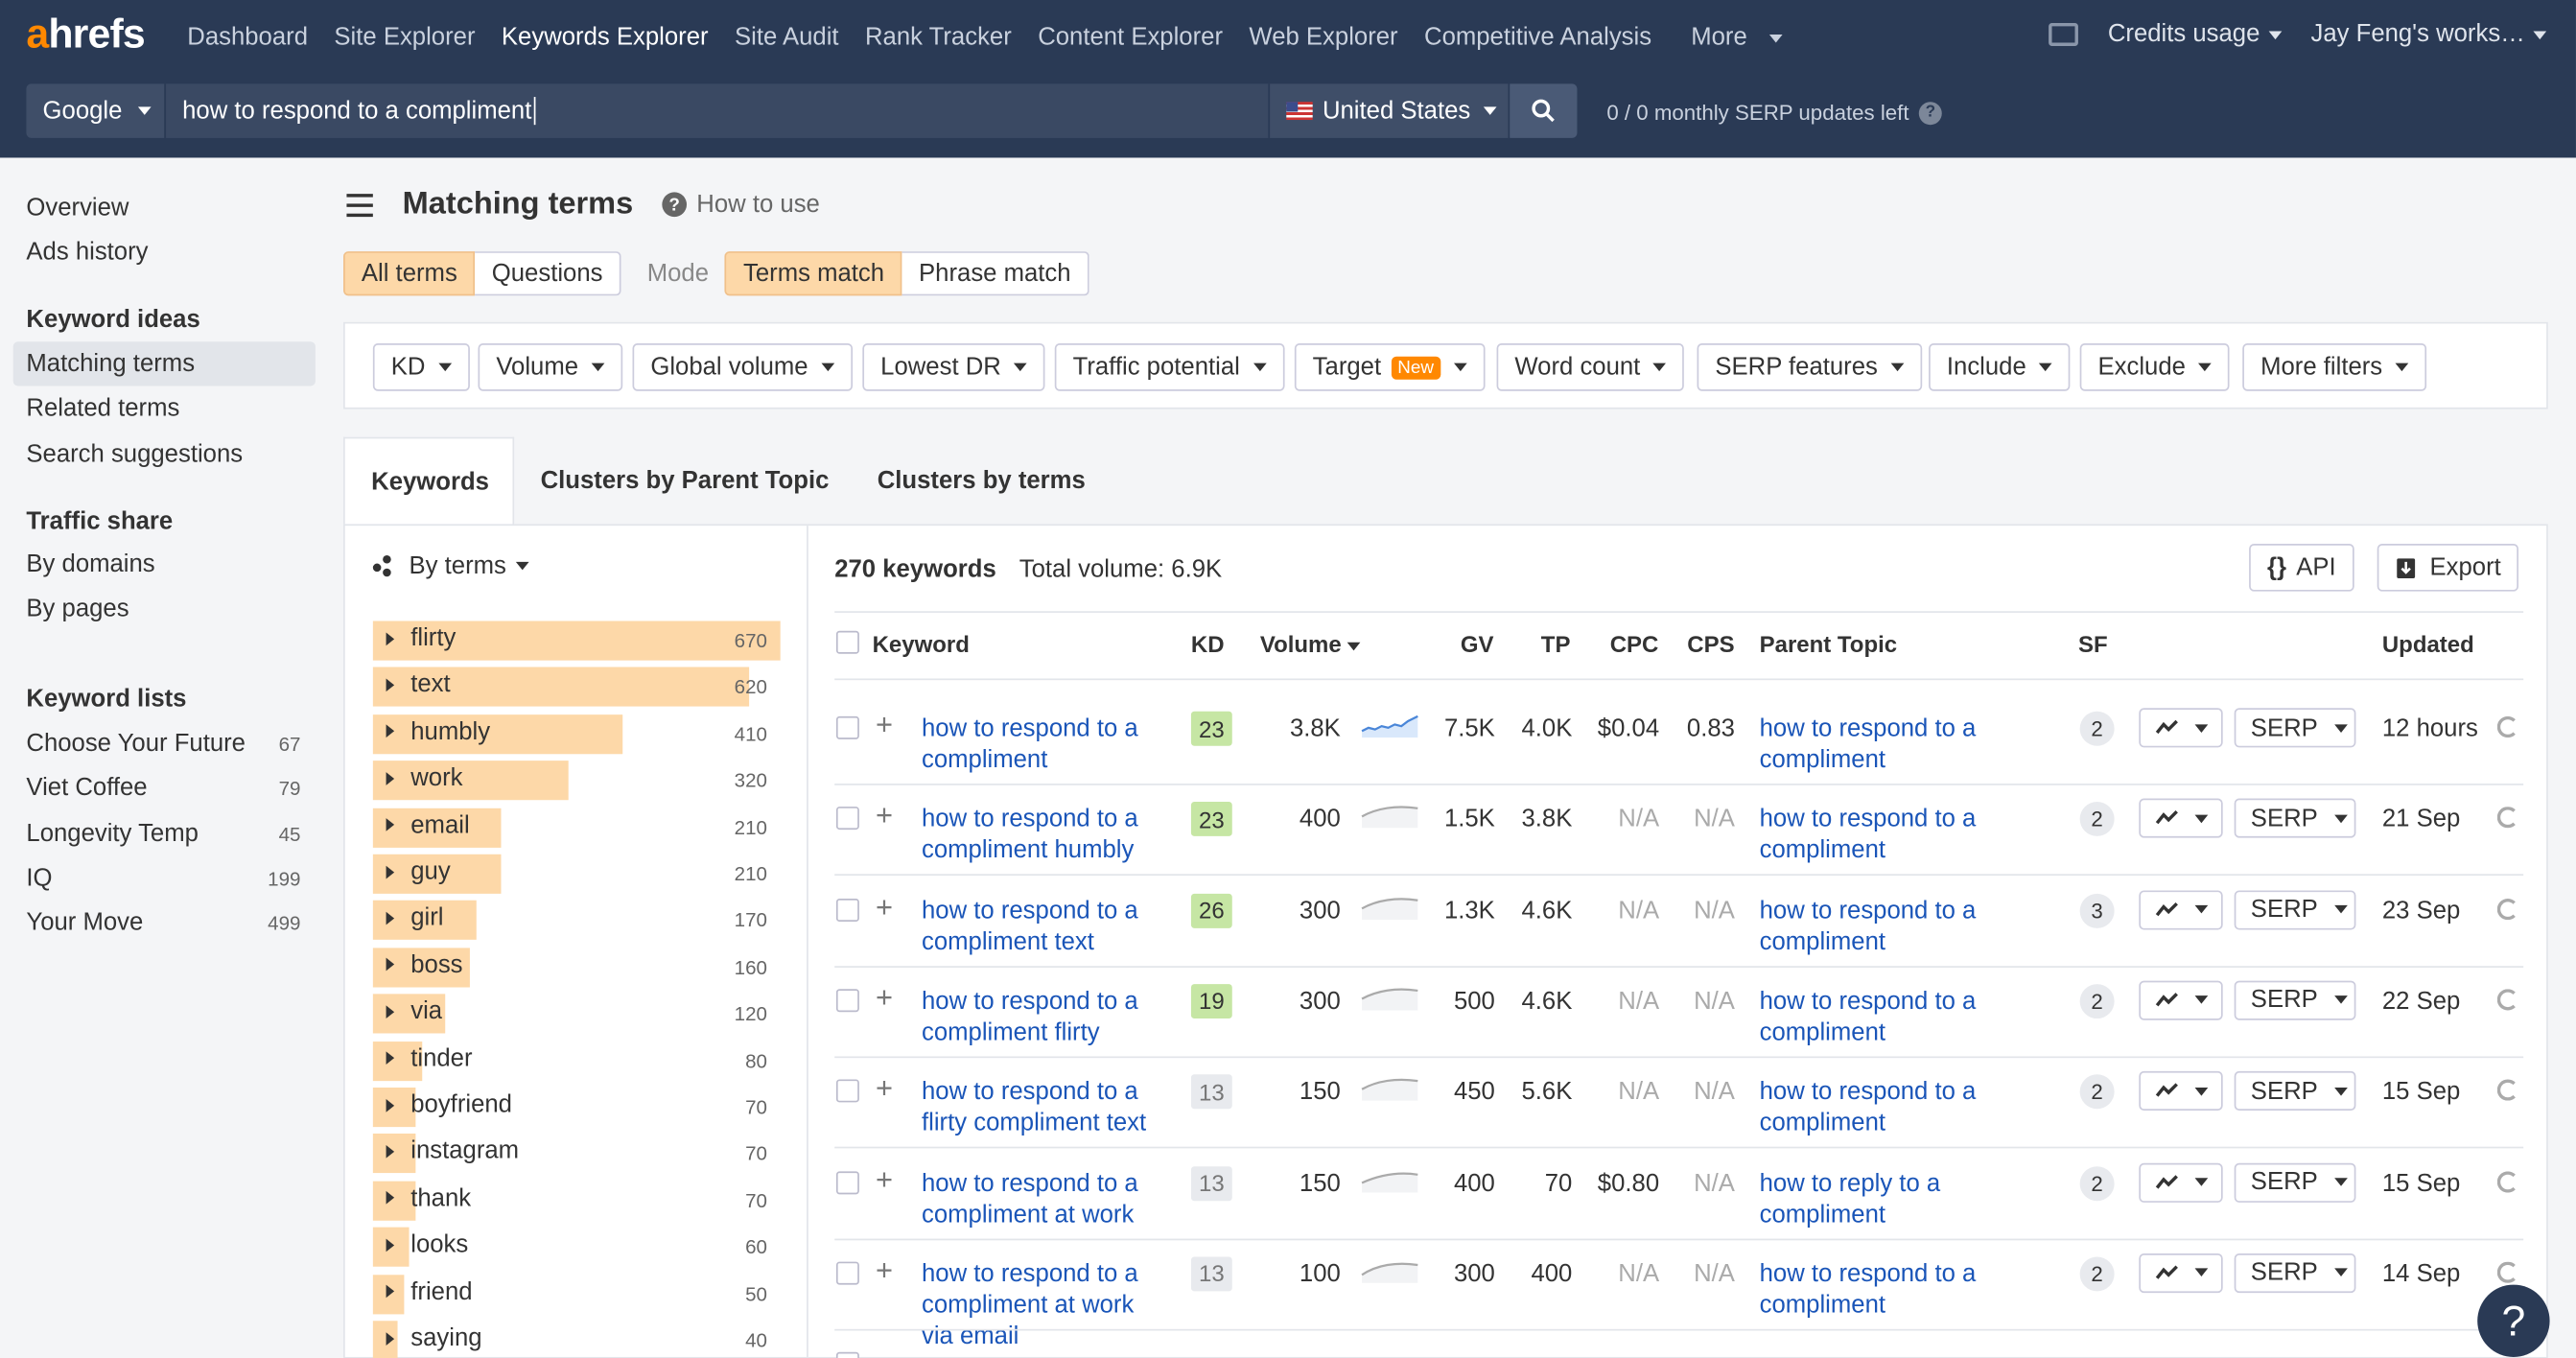 The image size is (2576, 1358). I want to click on filter-lowest-dr: Lowest DR, so click(954, 367).